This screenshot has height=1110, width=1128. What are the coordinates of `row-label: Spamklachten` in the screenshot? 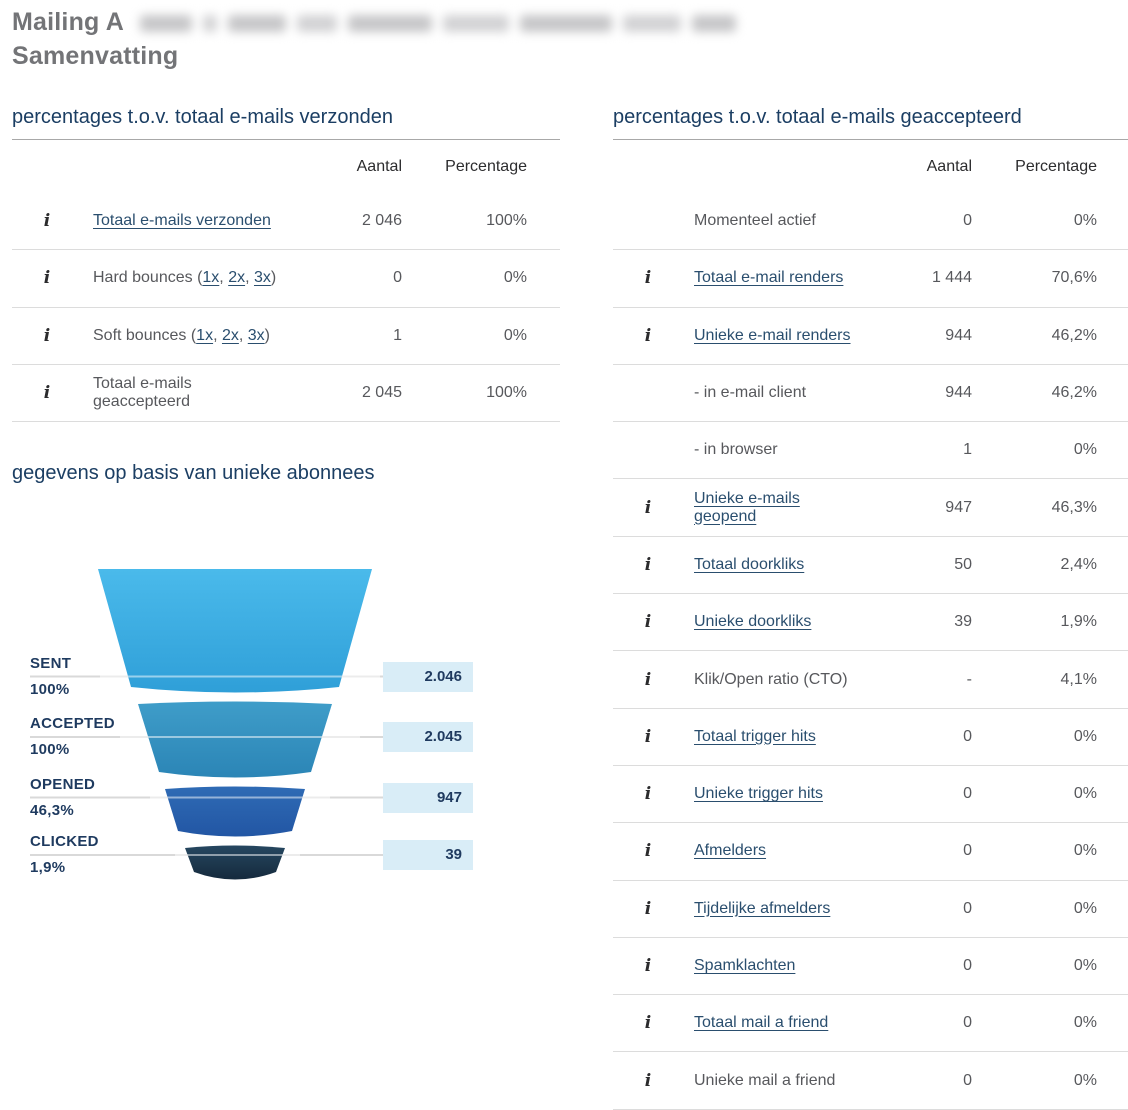 It's located at (772, 966).